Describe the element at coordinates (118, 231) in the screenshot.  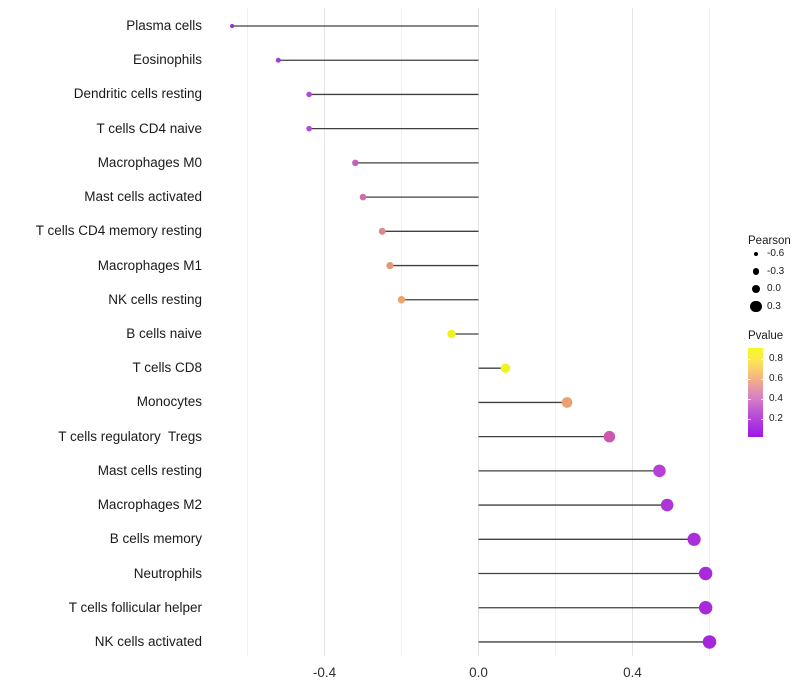
I see `y-axis-label: T cells CD4 memory resting` at that location.